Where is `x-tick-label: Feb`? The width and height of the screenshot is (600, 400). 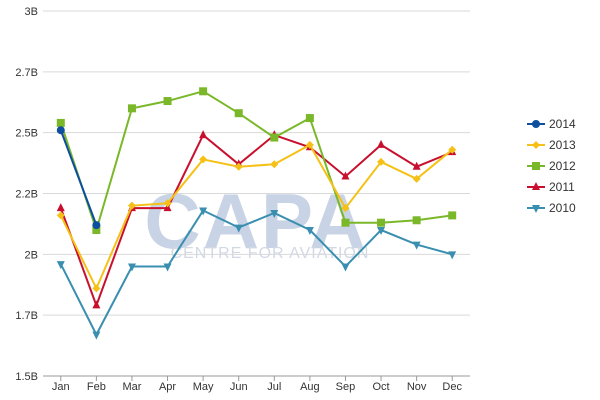
x-tick-label: Feb is located at coordinates (96, 387).